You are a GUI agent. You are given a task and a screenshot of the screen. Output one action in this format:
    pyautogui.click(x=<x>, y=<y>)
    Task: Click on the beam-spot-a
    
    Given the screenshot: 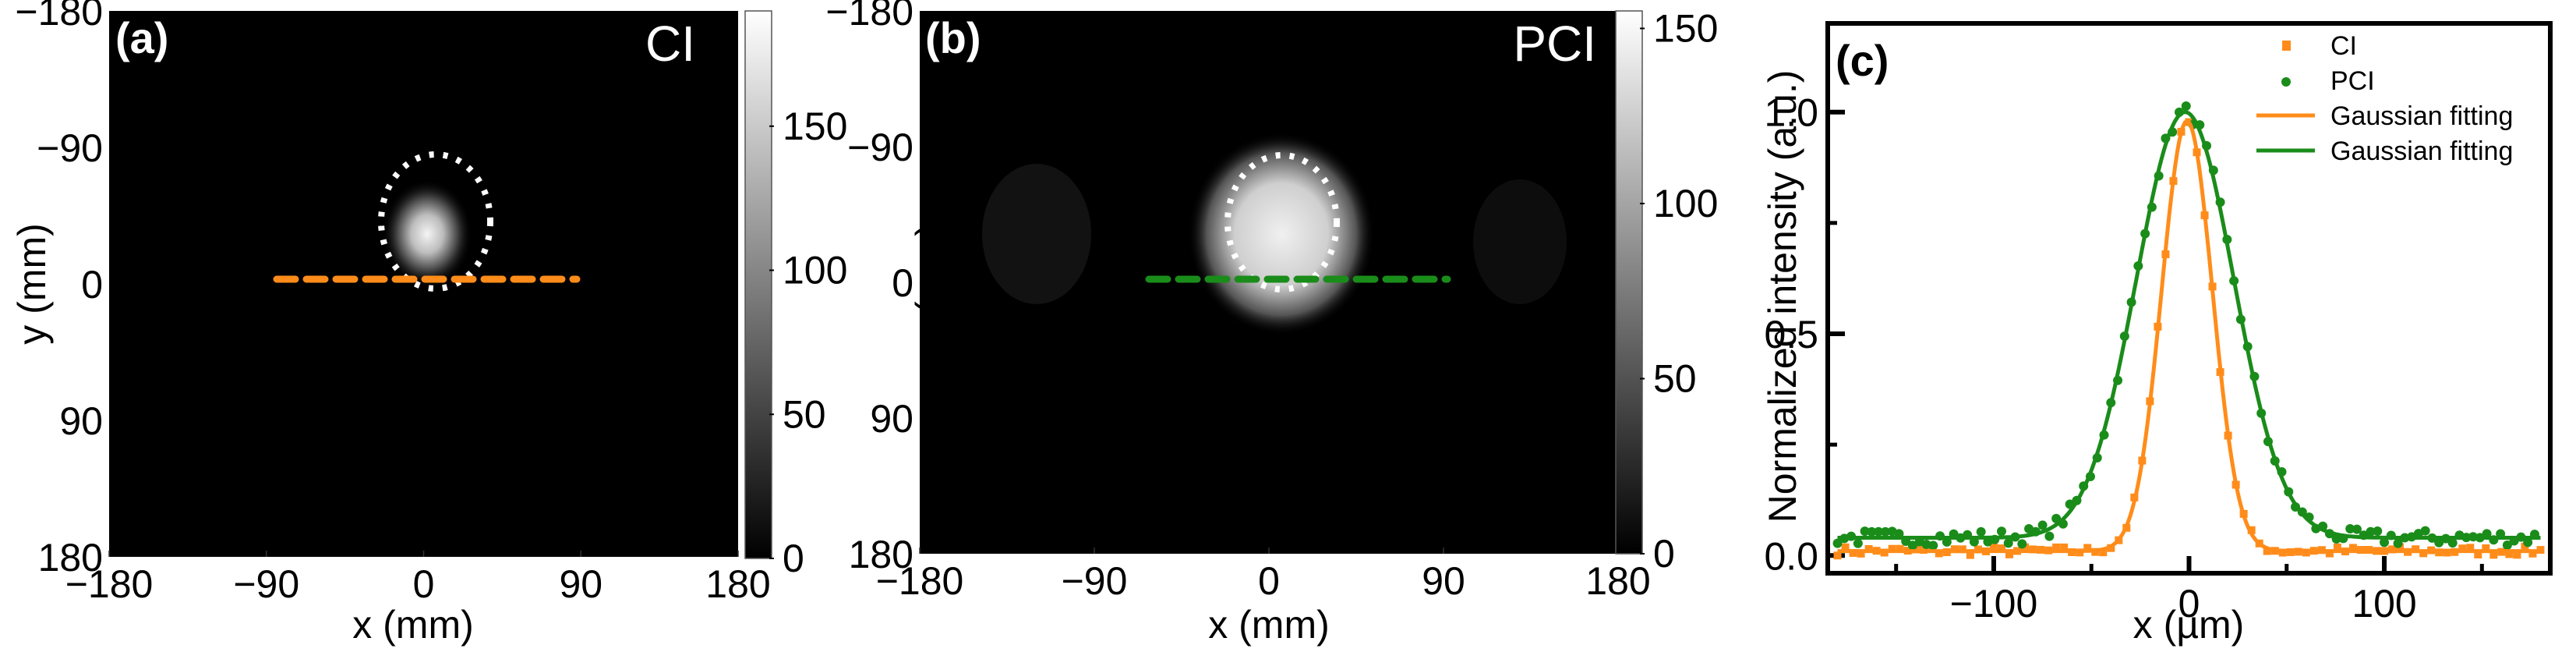 What is the action you would take?
    pyautogui.click(x=427, y=234)
    